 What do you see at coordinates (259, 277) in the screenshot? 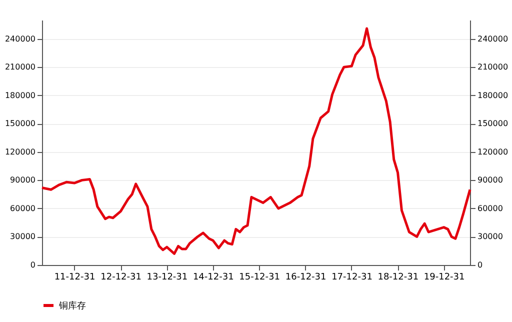
I see `x-tick-label: 15-12-31` at bounding box center [259, 277].